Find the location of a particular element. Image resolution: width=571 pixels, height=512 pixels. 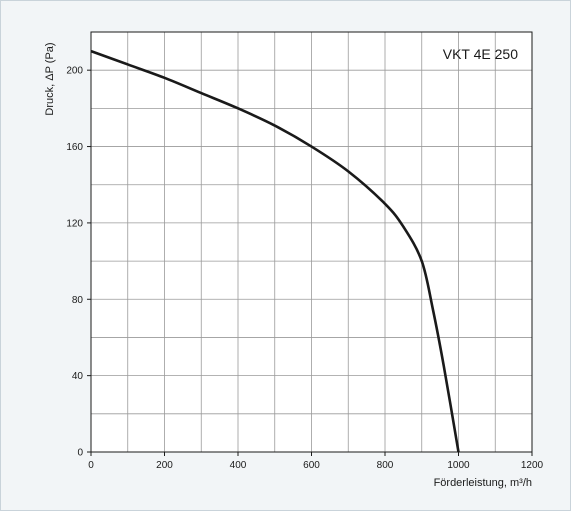

y-tick-label: 0 is located at coordinates (80, 453).